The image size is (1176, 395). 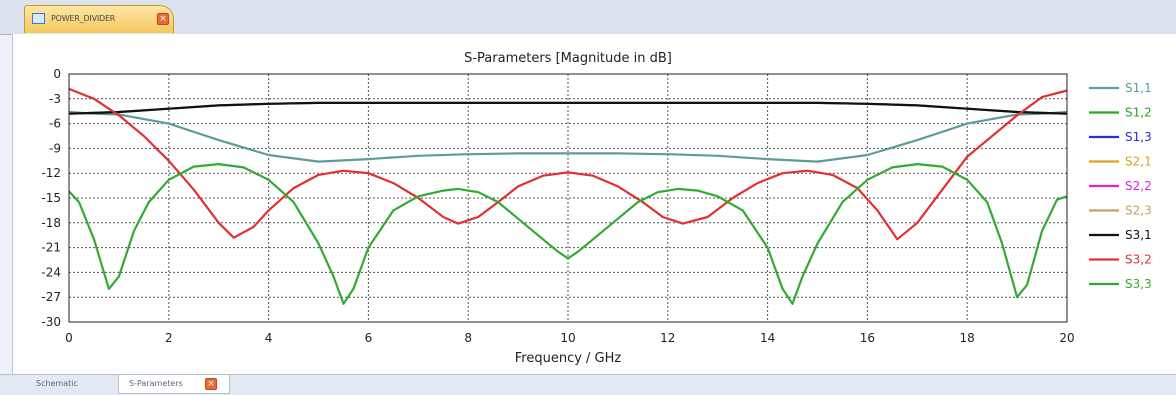 What do you see at coordinates (588, 384) in the screenshot?
I see `sheet-tab-strip: Schematic S-Parameters ×` at bounding box center [588, 384].